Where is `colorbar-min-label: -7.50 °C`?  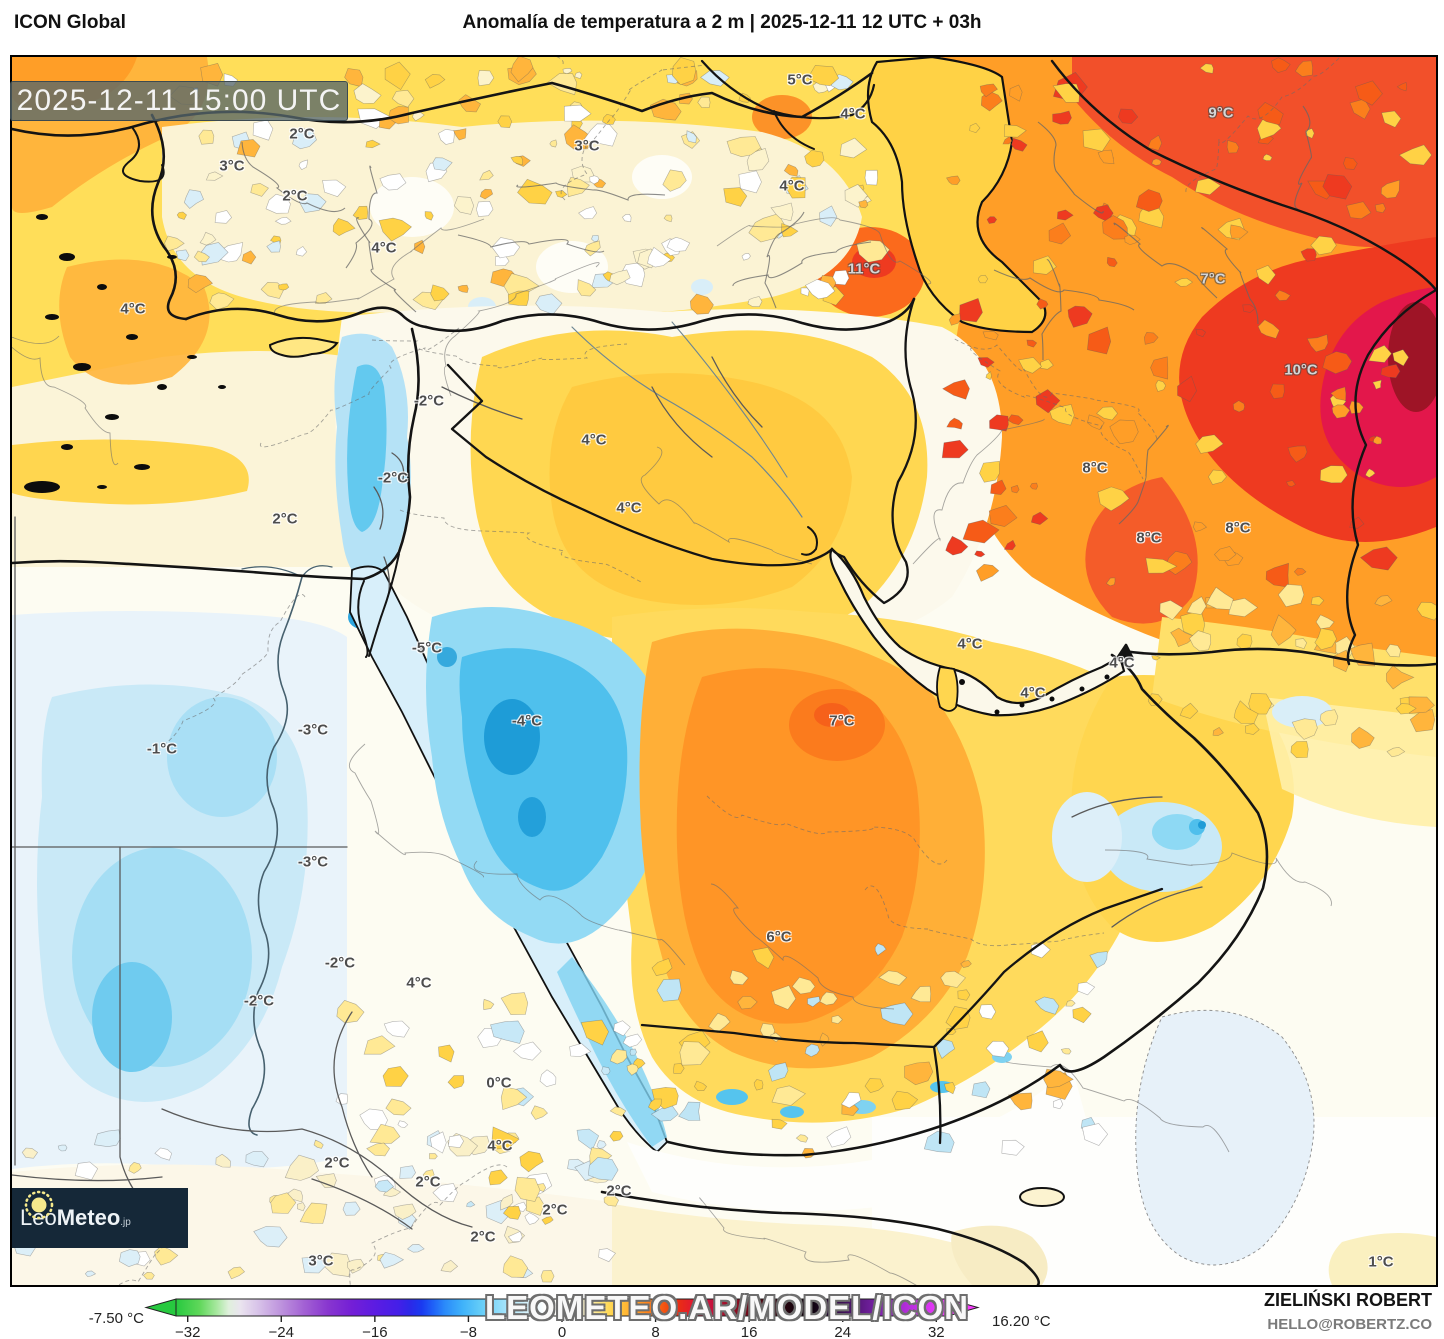 colorbar-min-label: -7.50 °C is located at coordinates (116, 1318).